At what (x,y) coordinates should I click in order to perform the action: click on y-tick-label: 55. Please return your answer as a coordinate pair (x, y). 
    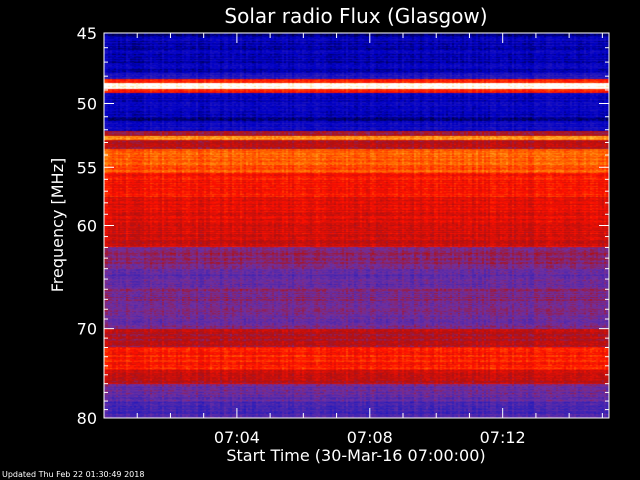
    Looking at the image, I should click on (87, 167).